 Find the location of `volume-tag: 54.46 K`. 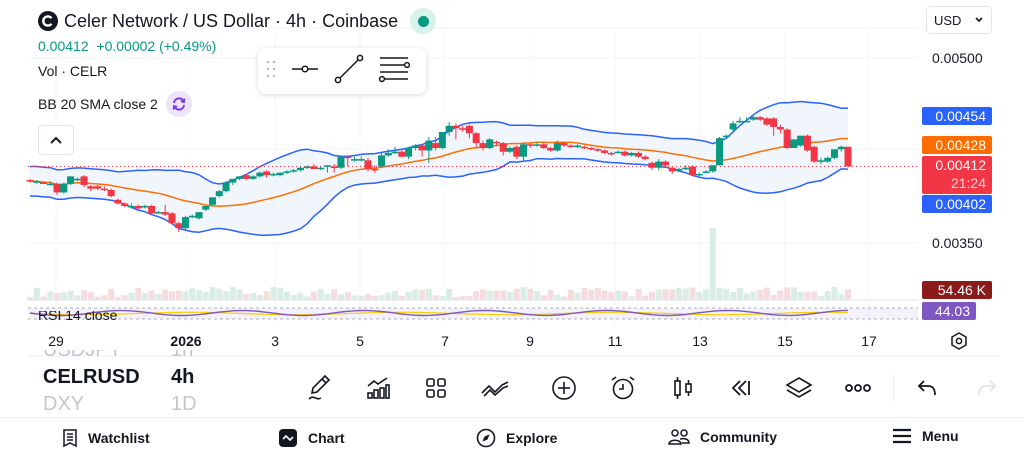

volume-tag: 54.46 K is located at coordinates (957, 290).